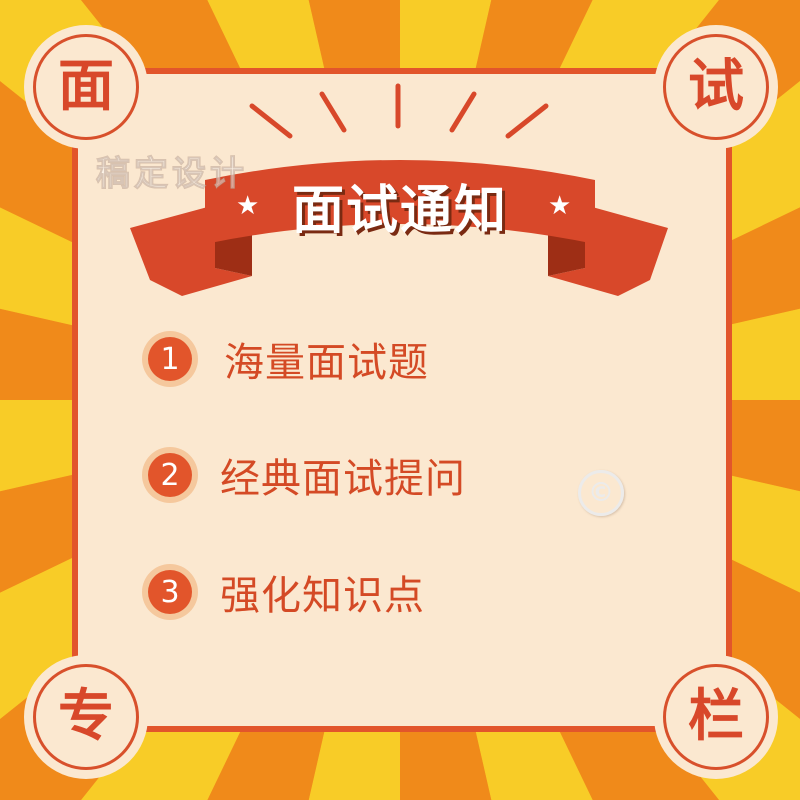 The image size is (800, 800). I want to click on list-item: 1 海量面试题, so click(285, 359).